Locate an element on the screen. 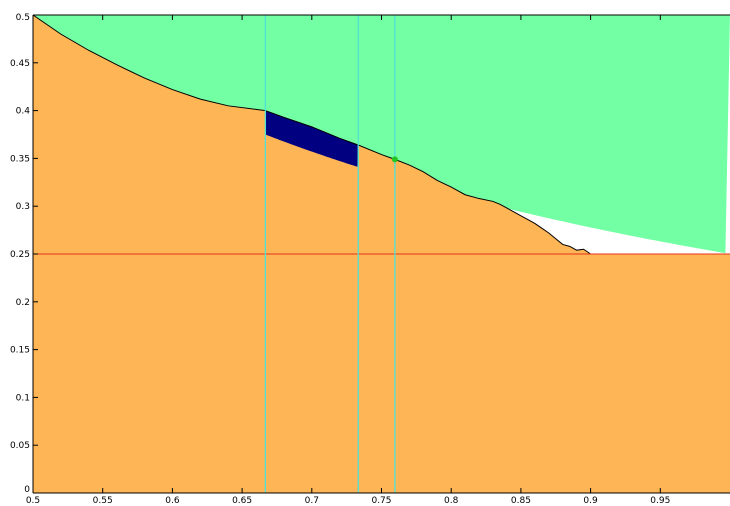 This screenshot has width=730, height=506. x-tick-label: 0.55 is located at coordinates (103, 501).